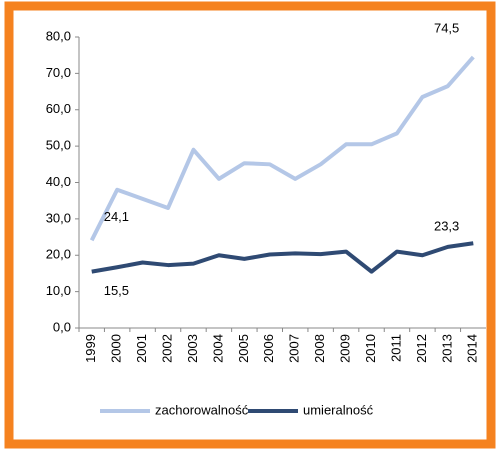 This screenshot has width=499, height=449. What do you see at coordinates (141, 348) in the screenshot?
I see `x-tick-label: 2001` at bounding box center [141, 348].